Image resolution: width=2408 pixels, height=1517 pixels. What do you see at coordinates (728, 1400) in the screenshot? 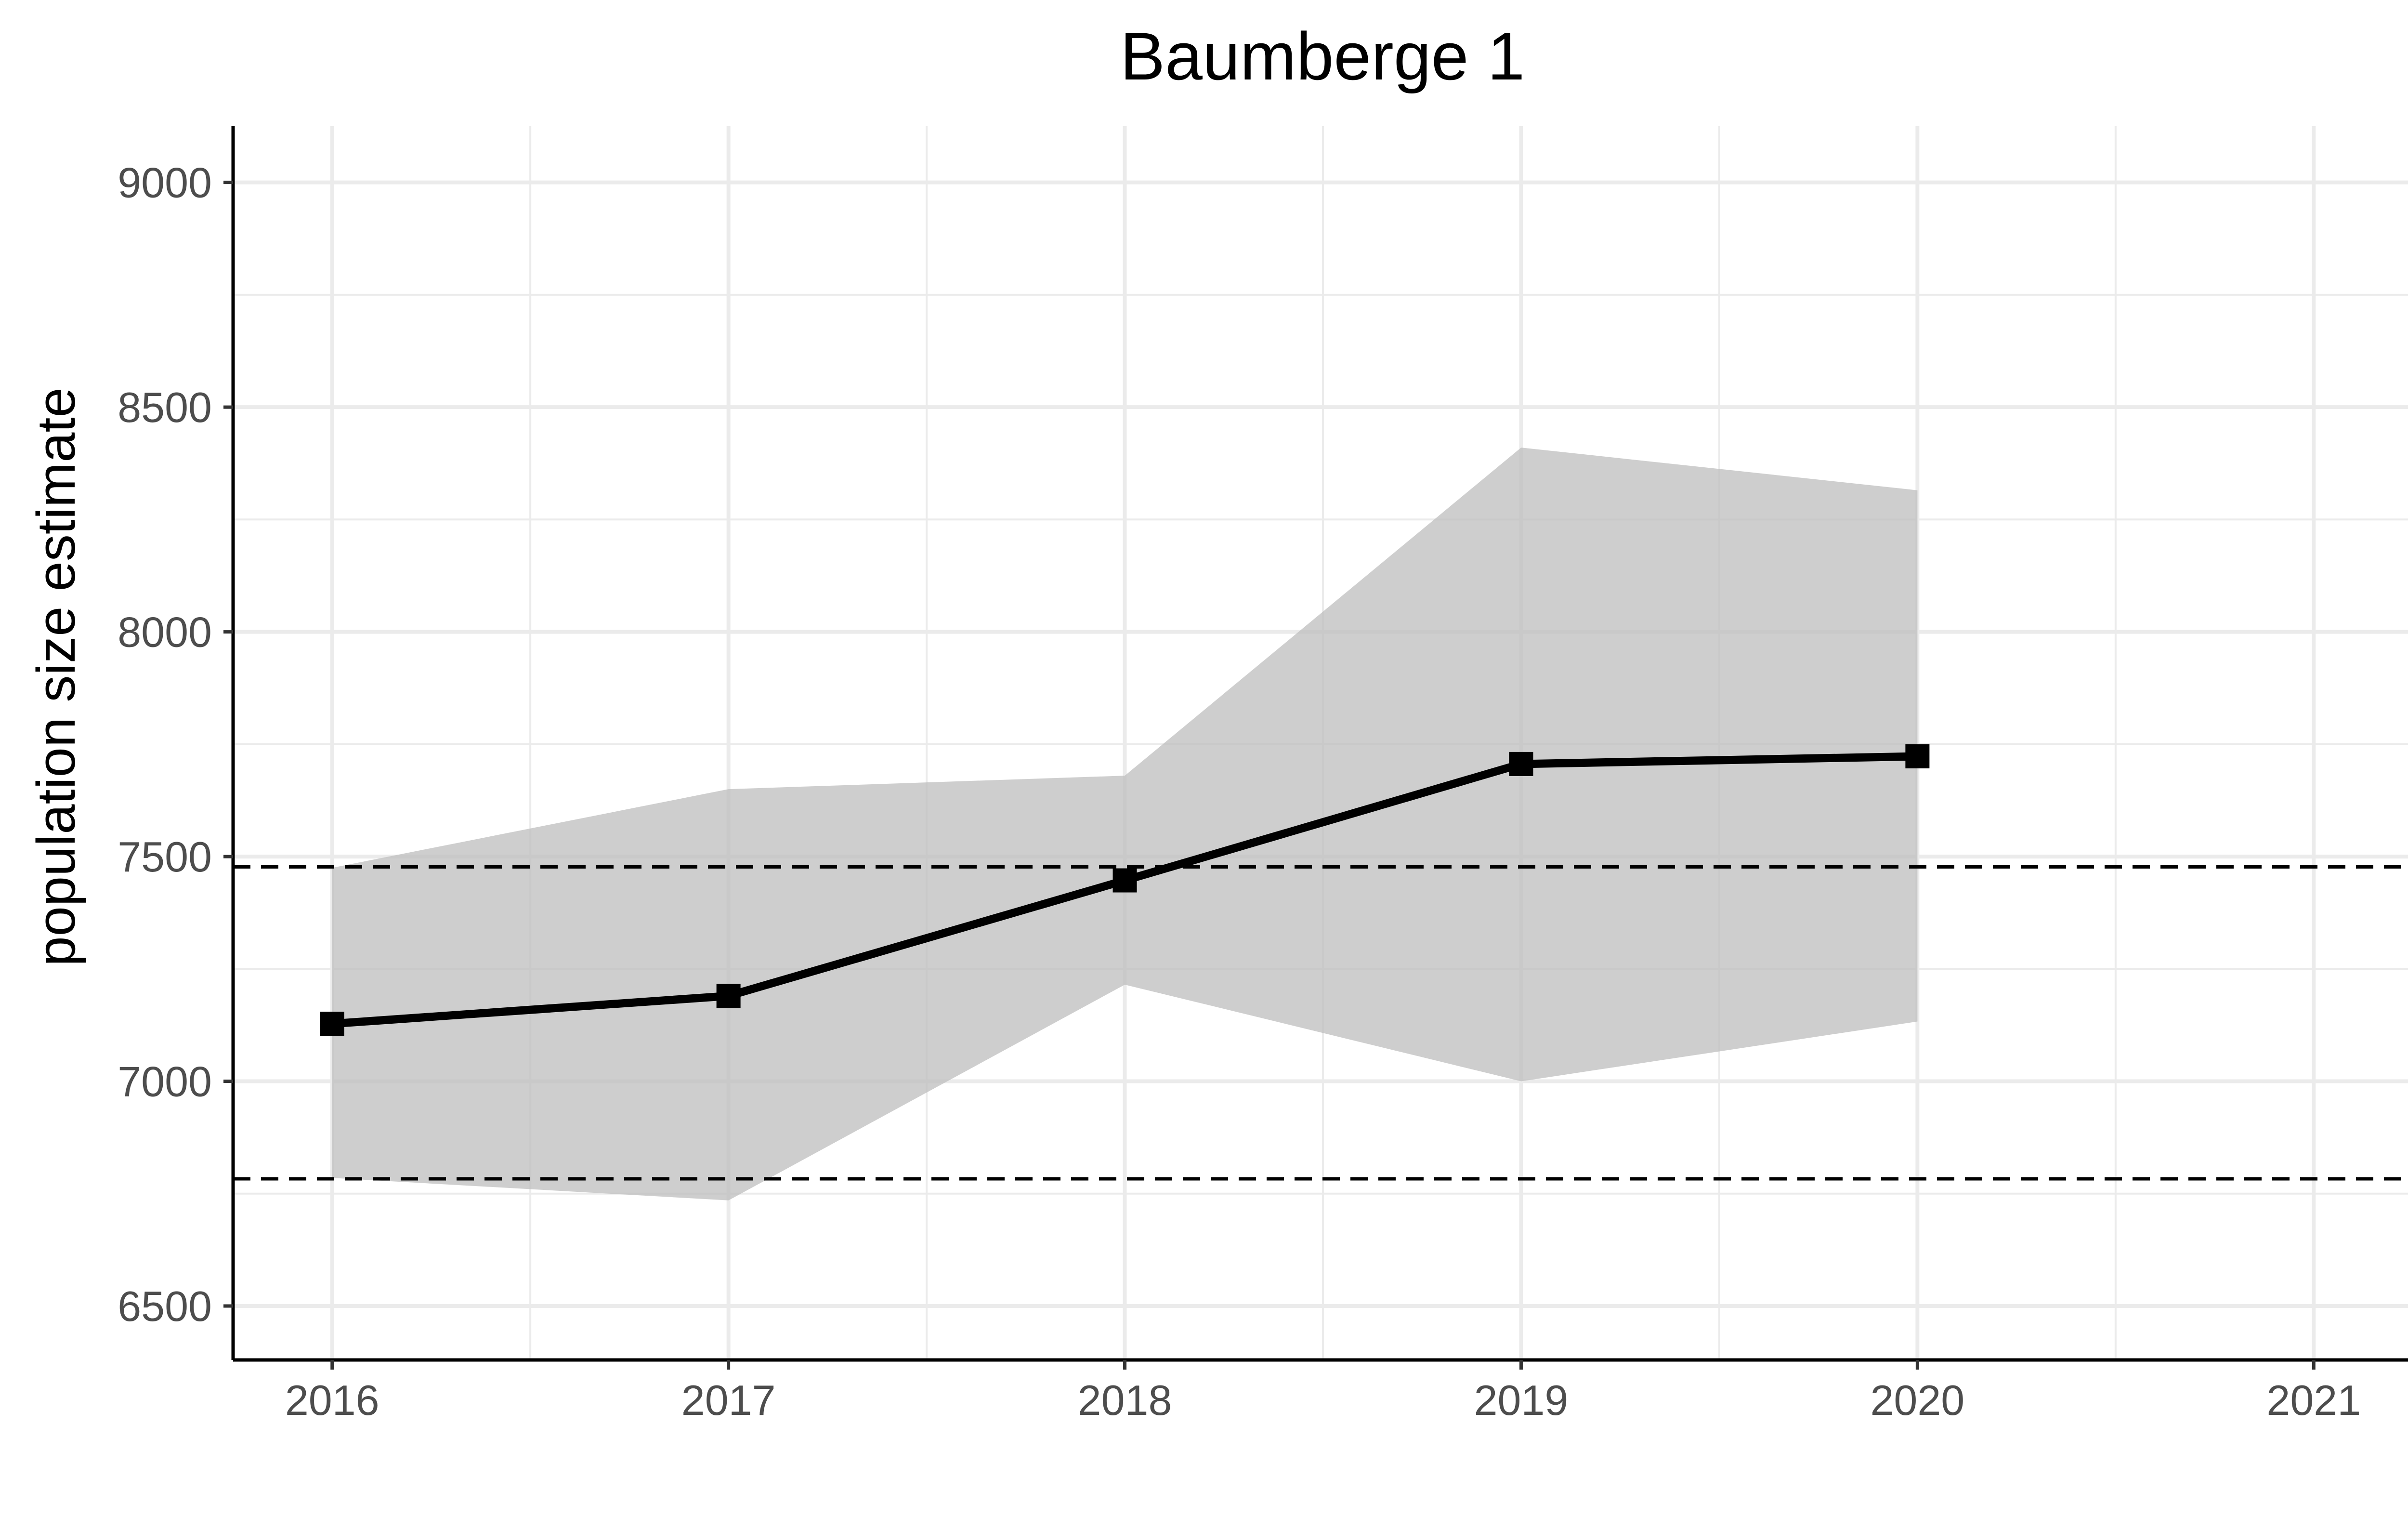
I see `x-tick-label: 2017` at bounding box center [728, 1400].